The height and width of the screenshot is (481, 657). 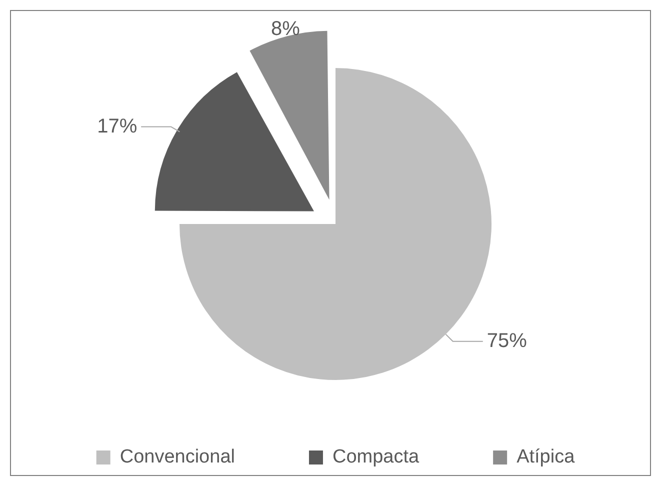 I want to click on legend-label: Convencional, so click(x=177, y=457).